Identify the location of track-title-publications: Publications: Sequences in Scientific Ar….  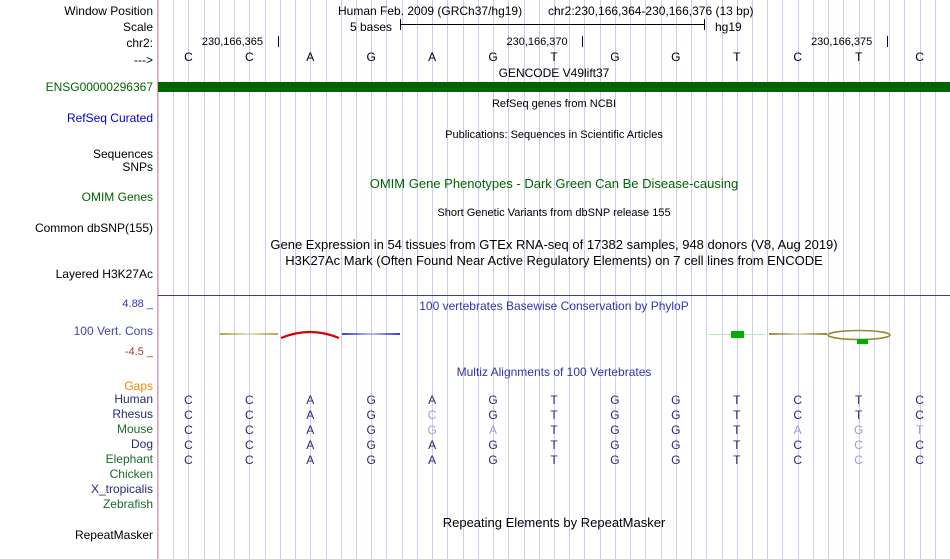
(554, 135).